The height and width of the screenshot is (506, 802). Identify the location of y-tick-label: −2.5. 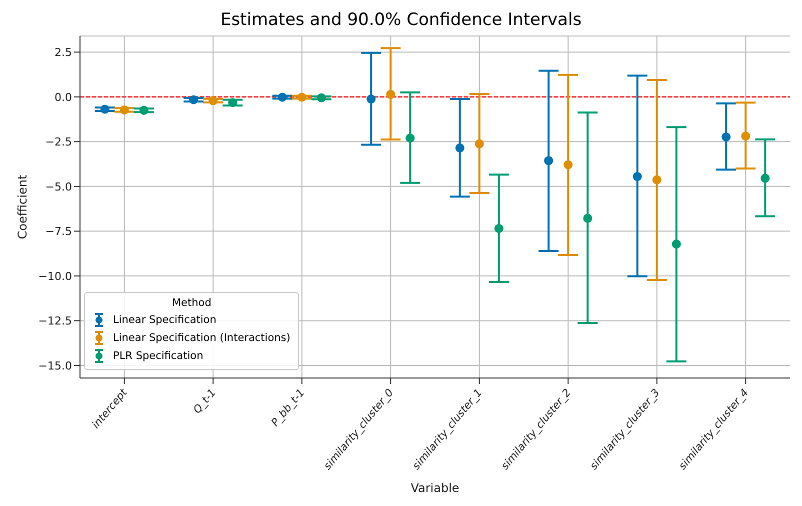
(58, 142).